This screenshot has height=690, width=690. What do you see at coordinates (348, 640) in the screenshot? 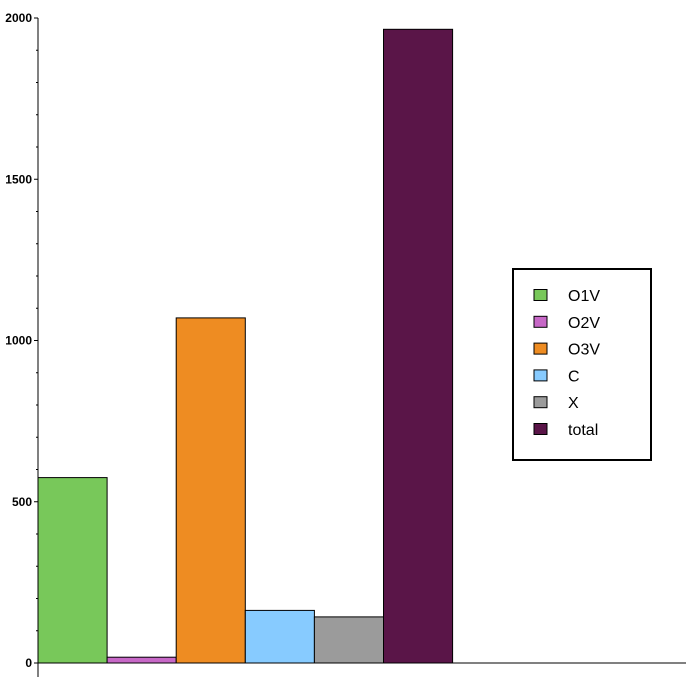
I see `bar-x` at bounding box center [348, 640].